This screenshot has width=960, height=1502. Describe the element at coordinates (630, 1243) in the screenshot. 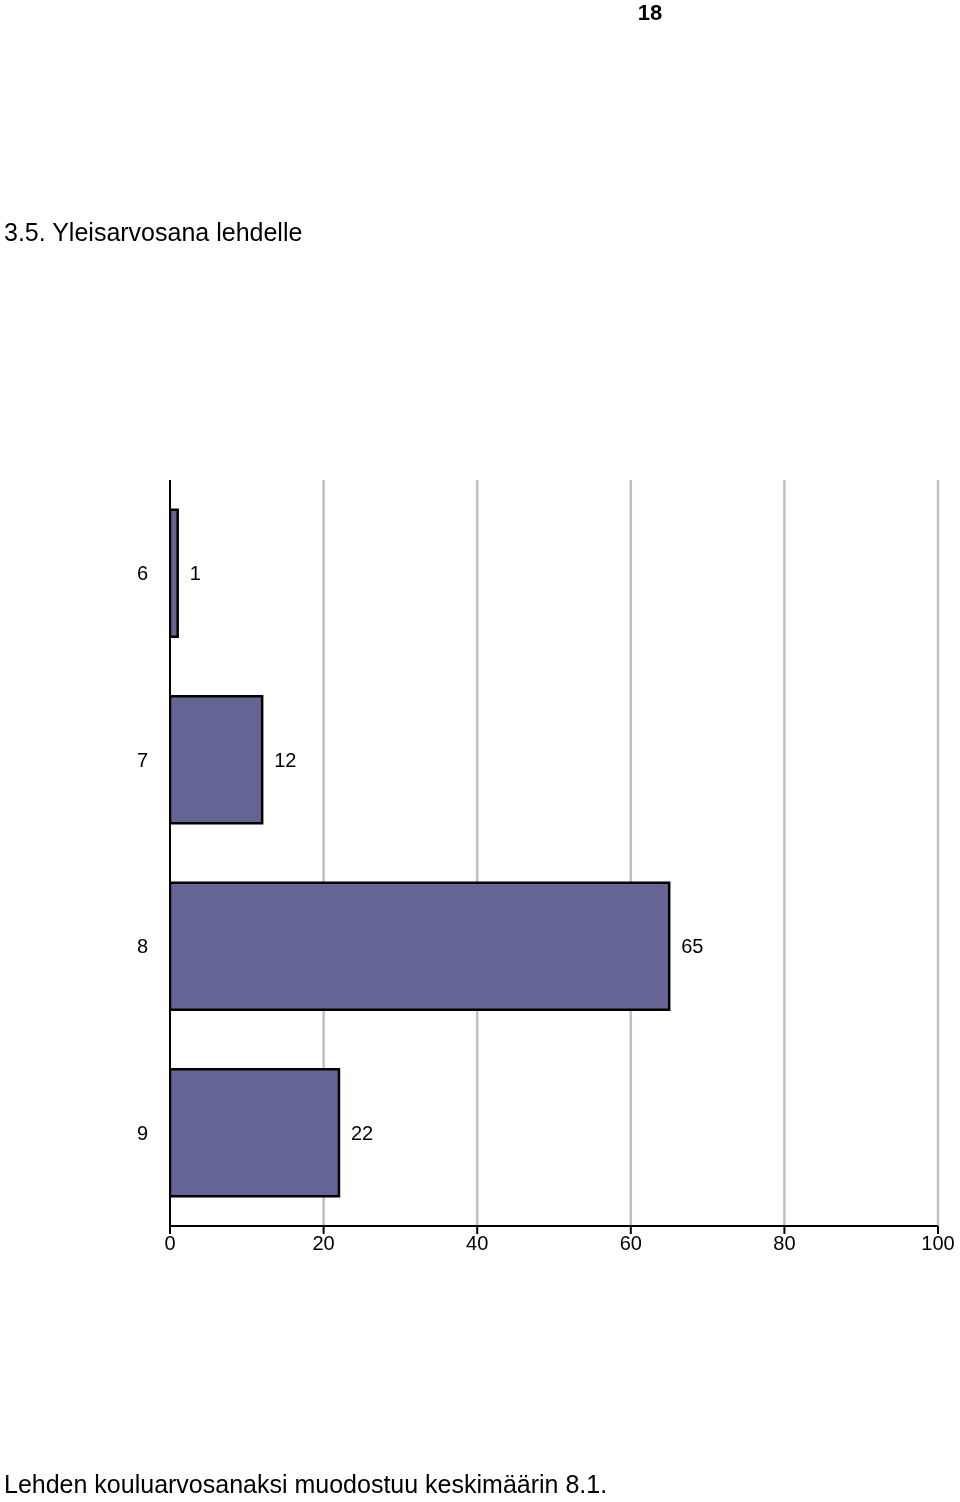

I see `x-tick-label: 60` at that location.